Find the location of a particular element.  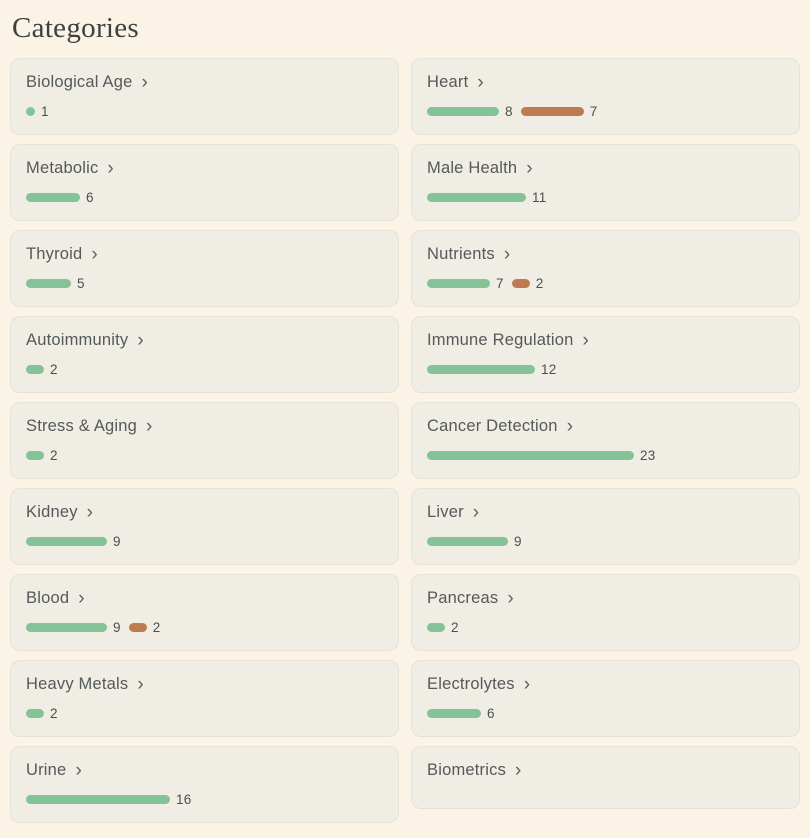

category-label: Stress & Aging is located at coordinates (82, 426).